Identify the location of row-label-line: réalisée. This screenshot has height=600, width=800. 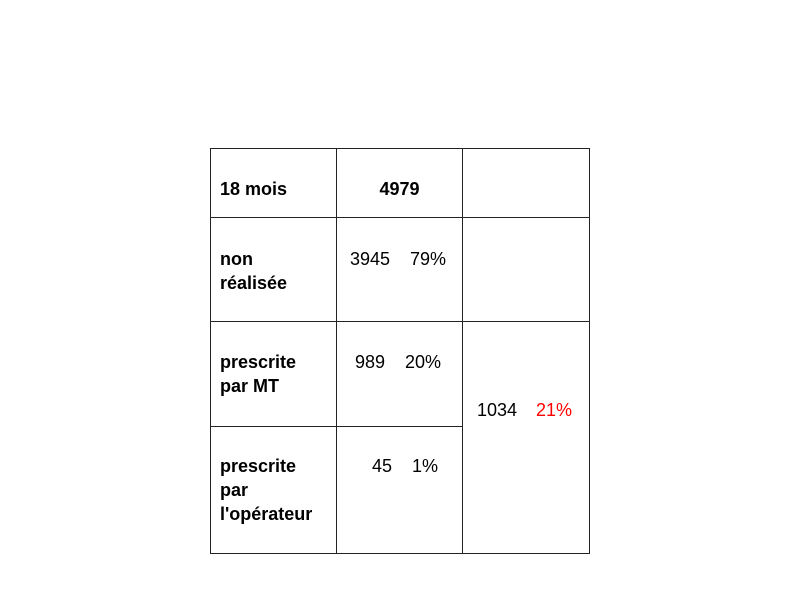
(254, 283).